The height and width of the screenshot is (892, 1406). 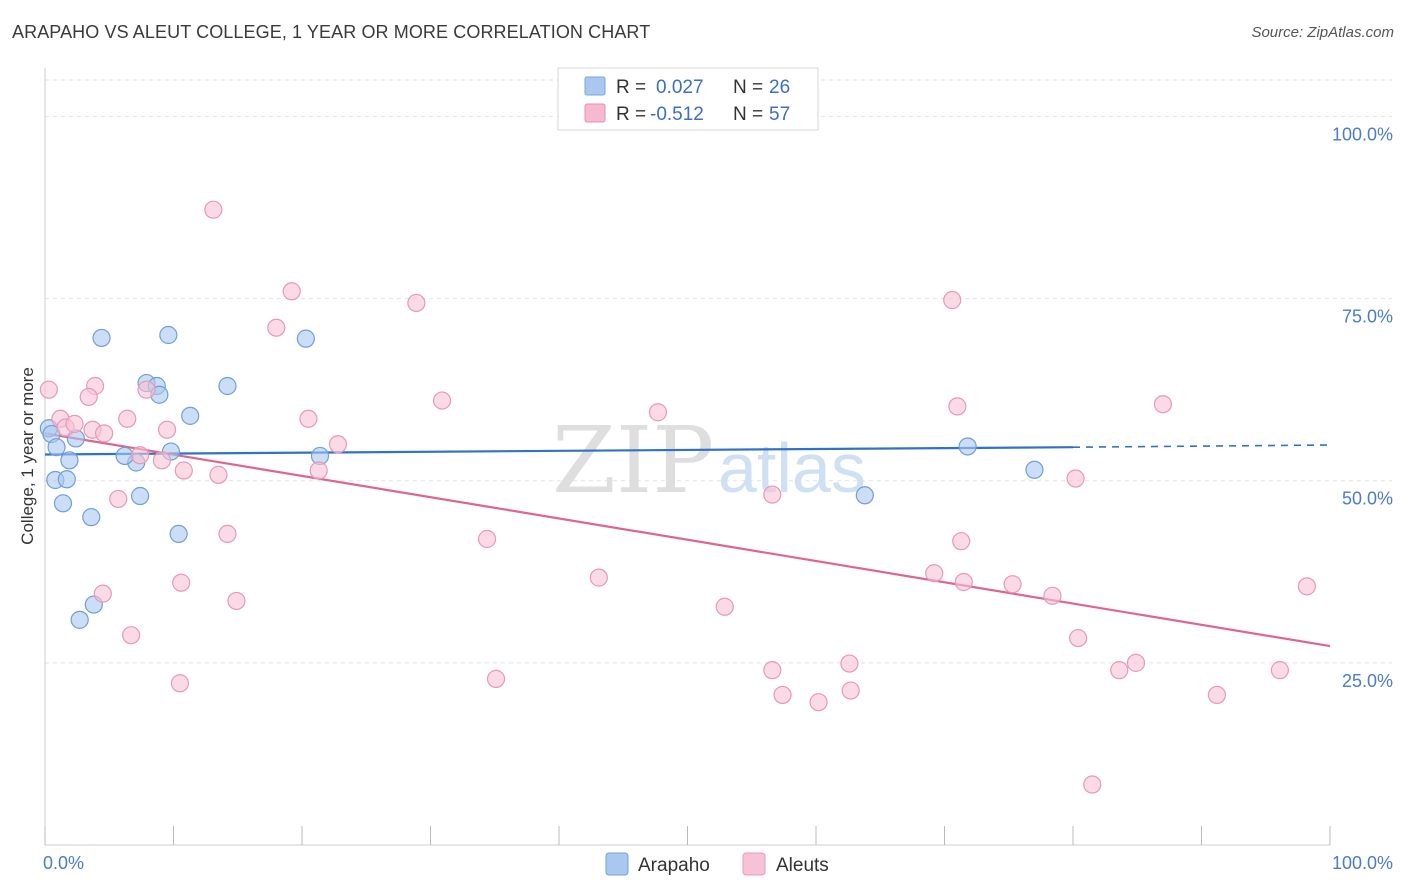 I want to click on stats-legend-n-label-arapaho: N =, so click(x=748, y=87).